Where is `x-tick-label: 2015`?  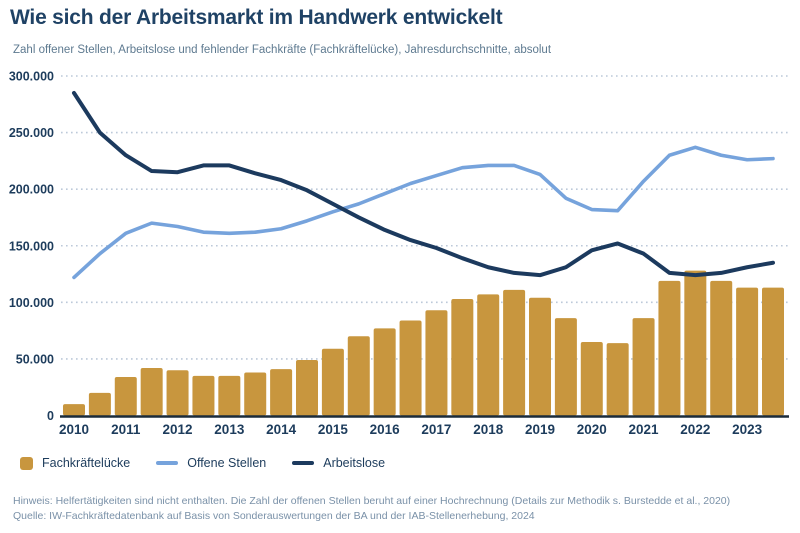
x-tick-label: 2015 is located at coordinates (333, 429).